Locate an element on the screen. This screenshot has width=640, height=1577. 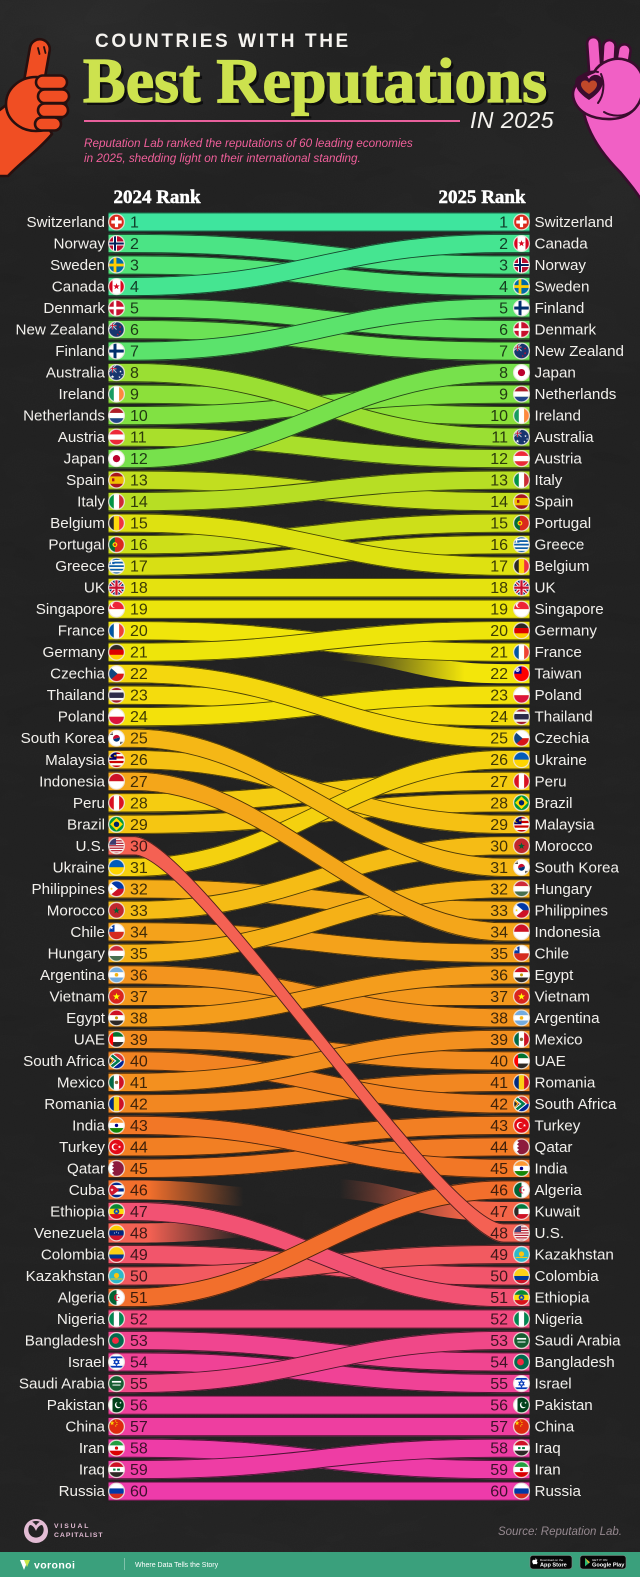
svg-text: Bangladesh is located at coordinates (65, 1341).